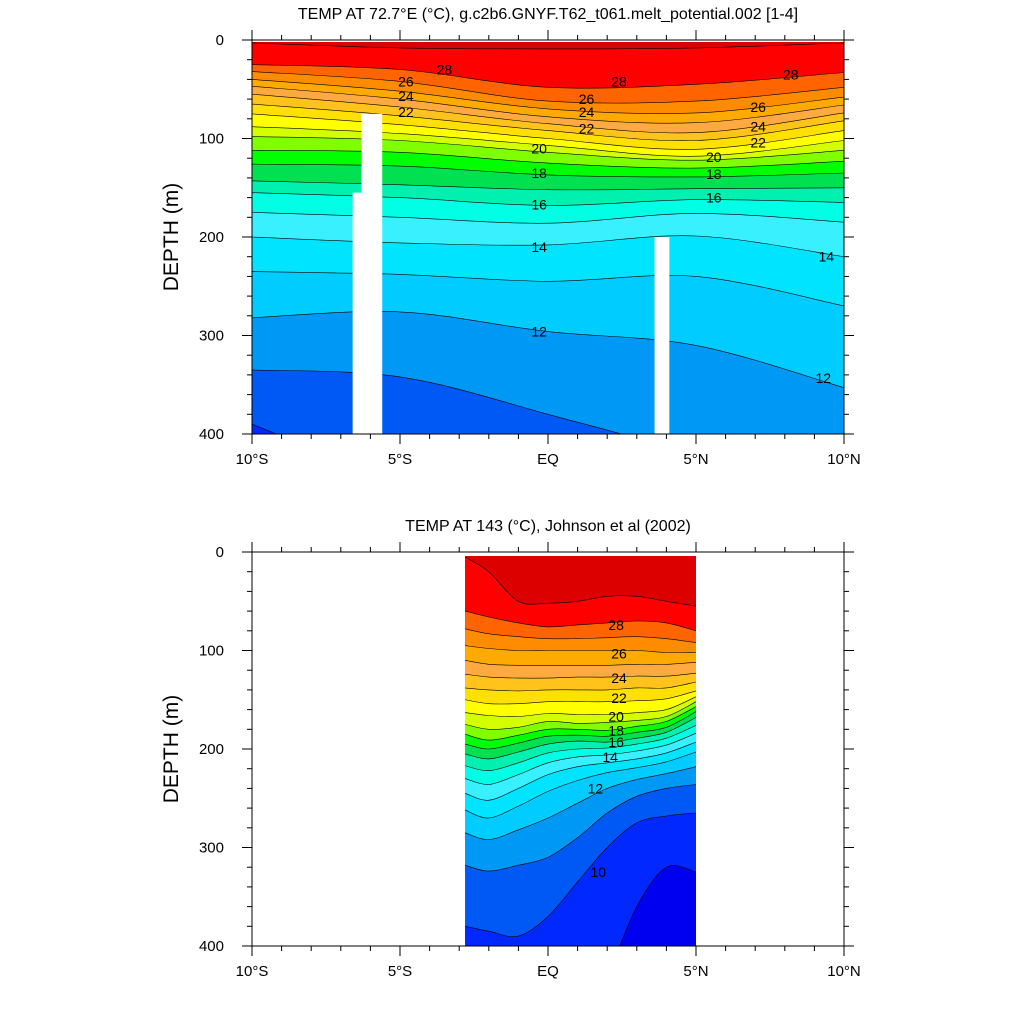  What do you see at coordinates (171, 749) in the screenshot?
I see `panel-bottom-ylabel: DEPTH (m)` at bounding box center [171, 749].